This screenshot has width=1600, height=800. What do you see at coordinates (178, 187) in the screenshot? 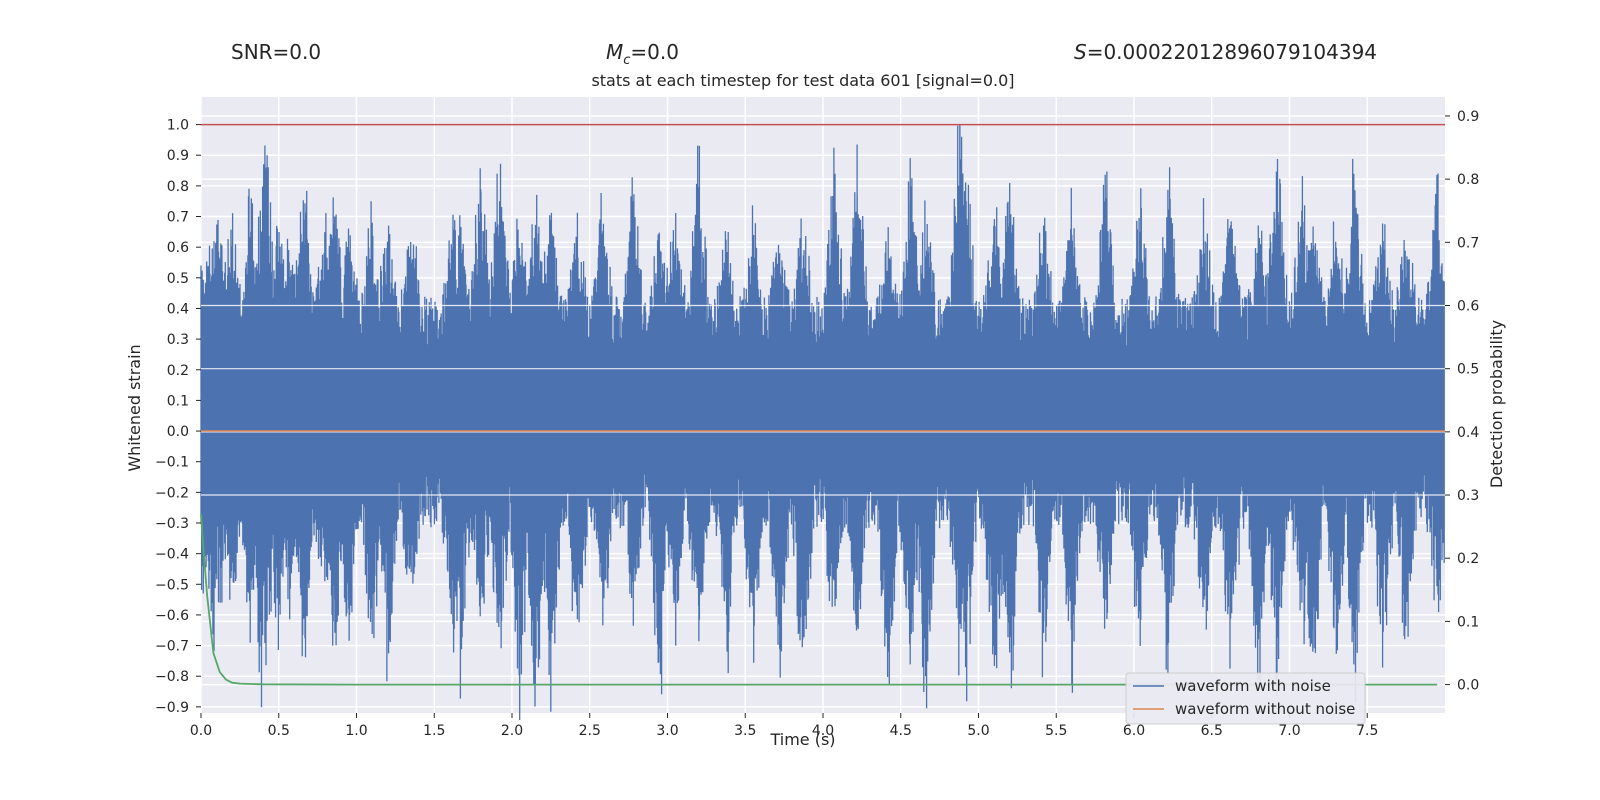
I see `y-tick-label: 0.8` at bounding box center [178, 187].